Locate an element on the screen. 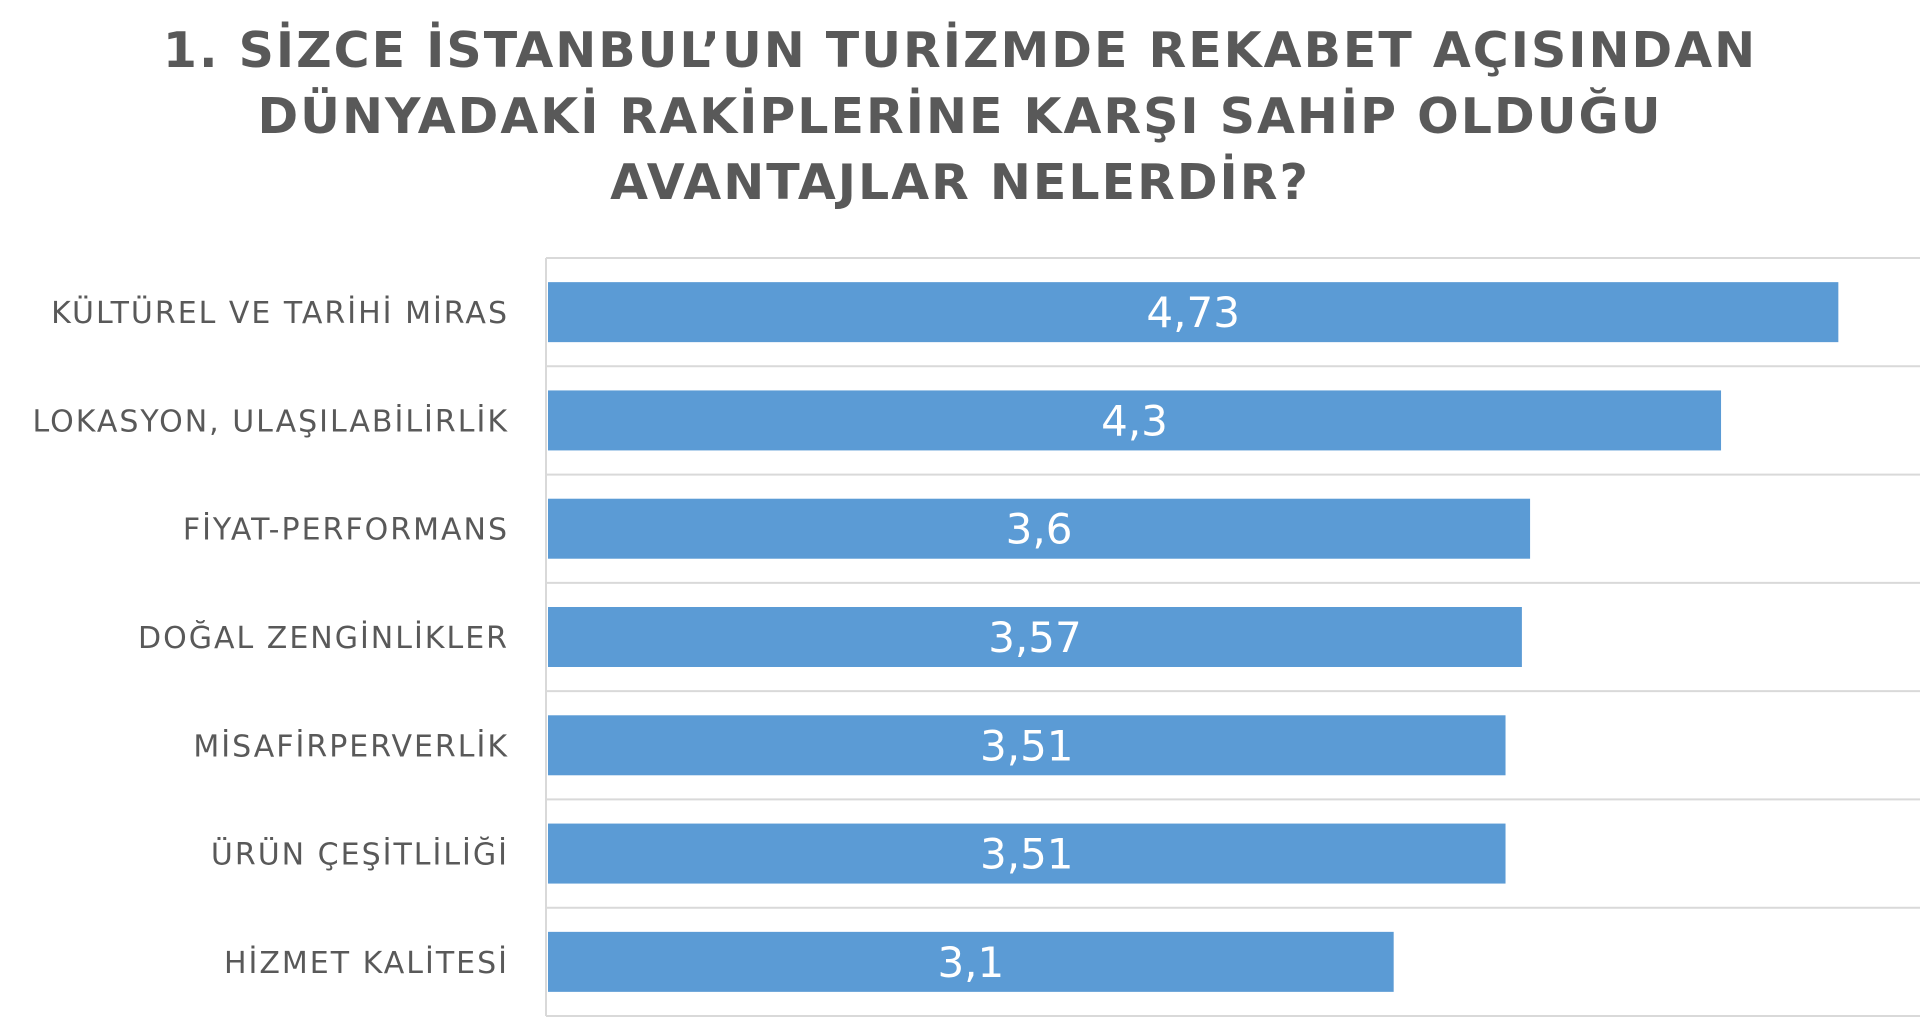 The height and width of the screenshot is (1029, 1920). data-label: 3,1 is located at coordinates (970, 962).